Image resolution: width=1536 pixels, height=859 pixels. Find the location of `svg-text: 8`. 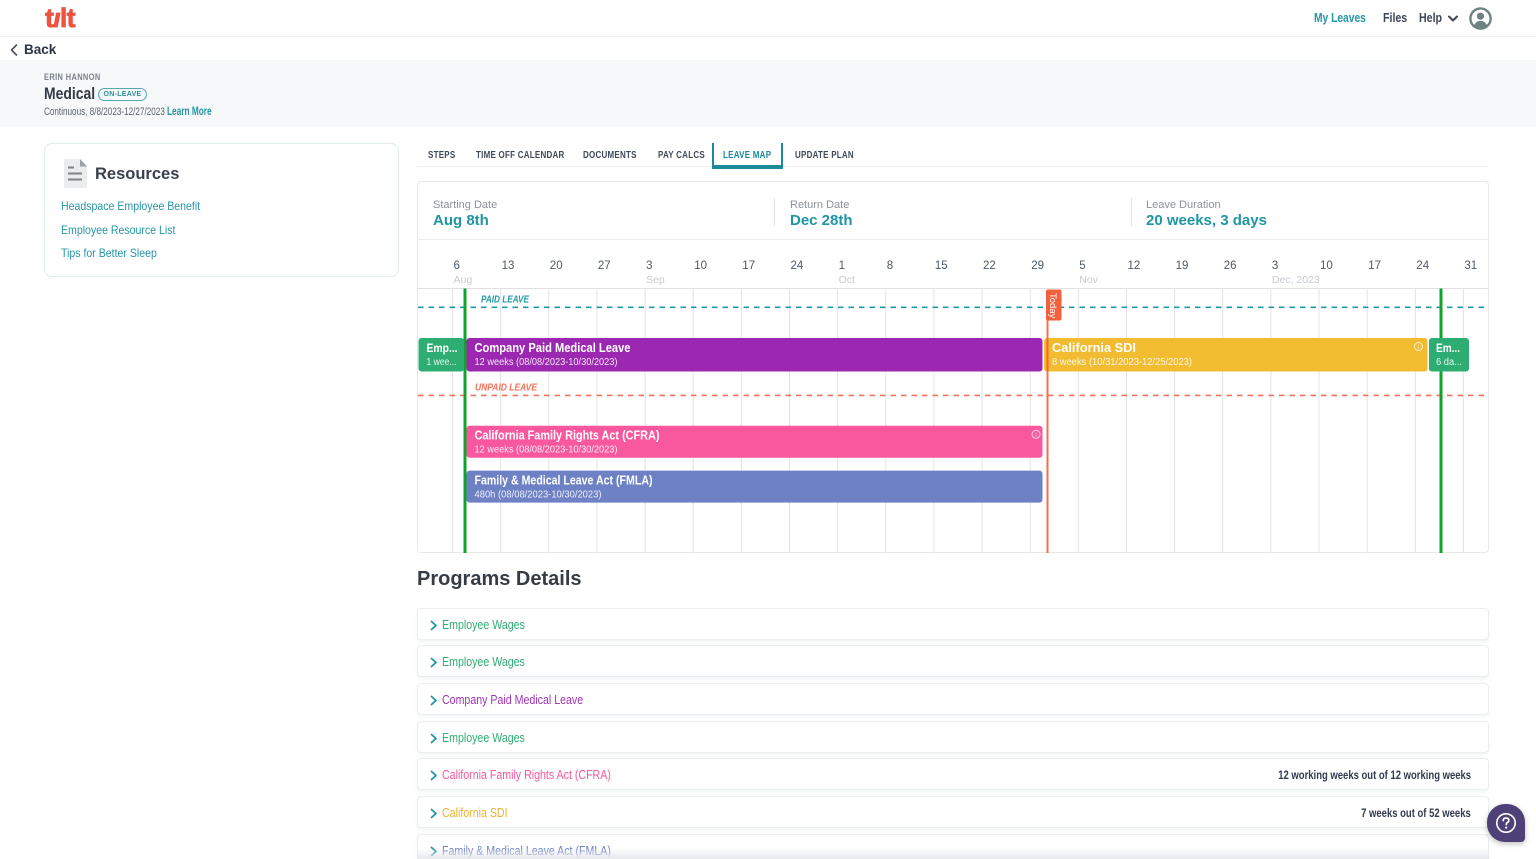

svg-text: 8 is located at coordinates (889, 266).